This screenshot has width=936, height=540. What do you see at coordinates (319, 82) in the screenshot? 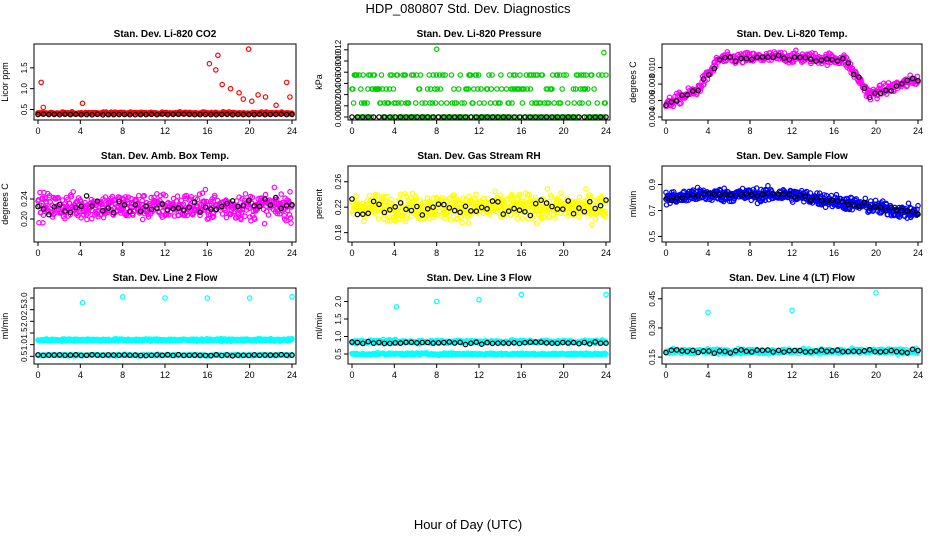
I see `y-axis-label: kPa` at bounding box center [319, 82].